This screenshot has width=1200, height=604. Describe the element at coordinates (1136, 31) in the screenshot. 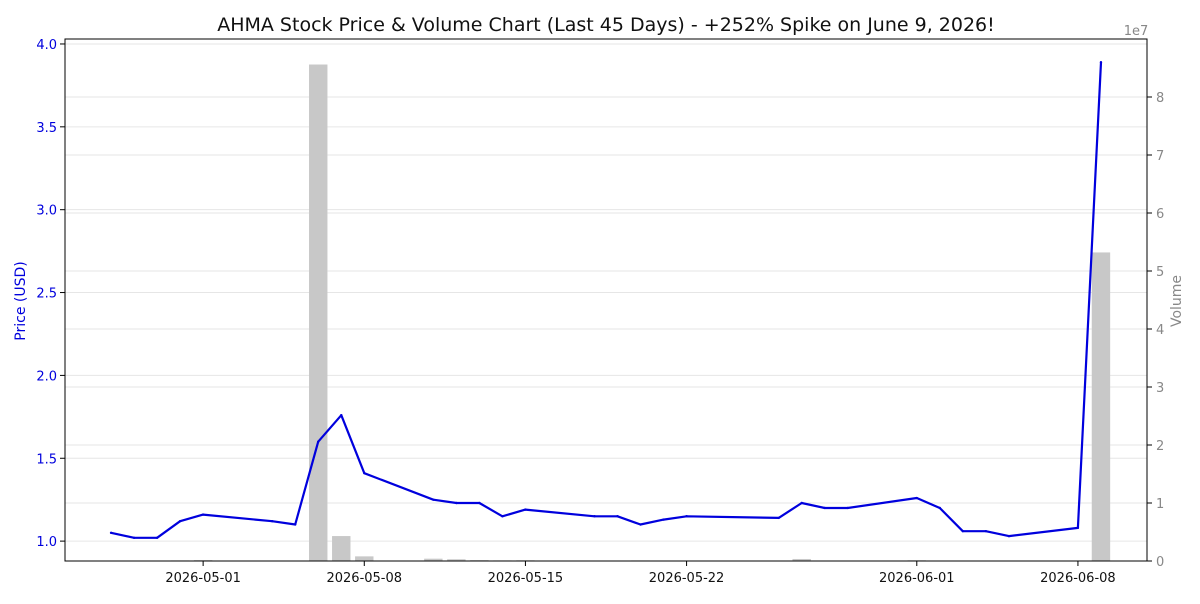

I see `y2-offset-label: 1e7` at that location.